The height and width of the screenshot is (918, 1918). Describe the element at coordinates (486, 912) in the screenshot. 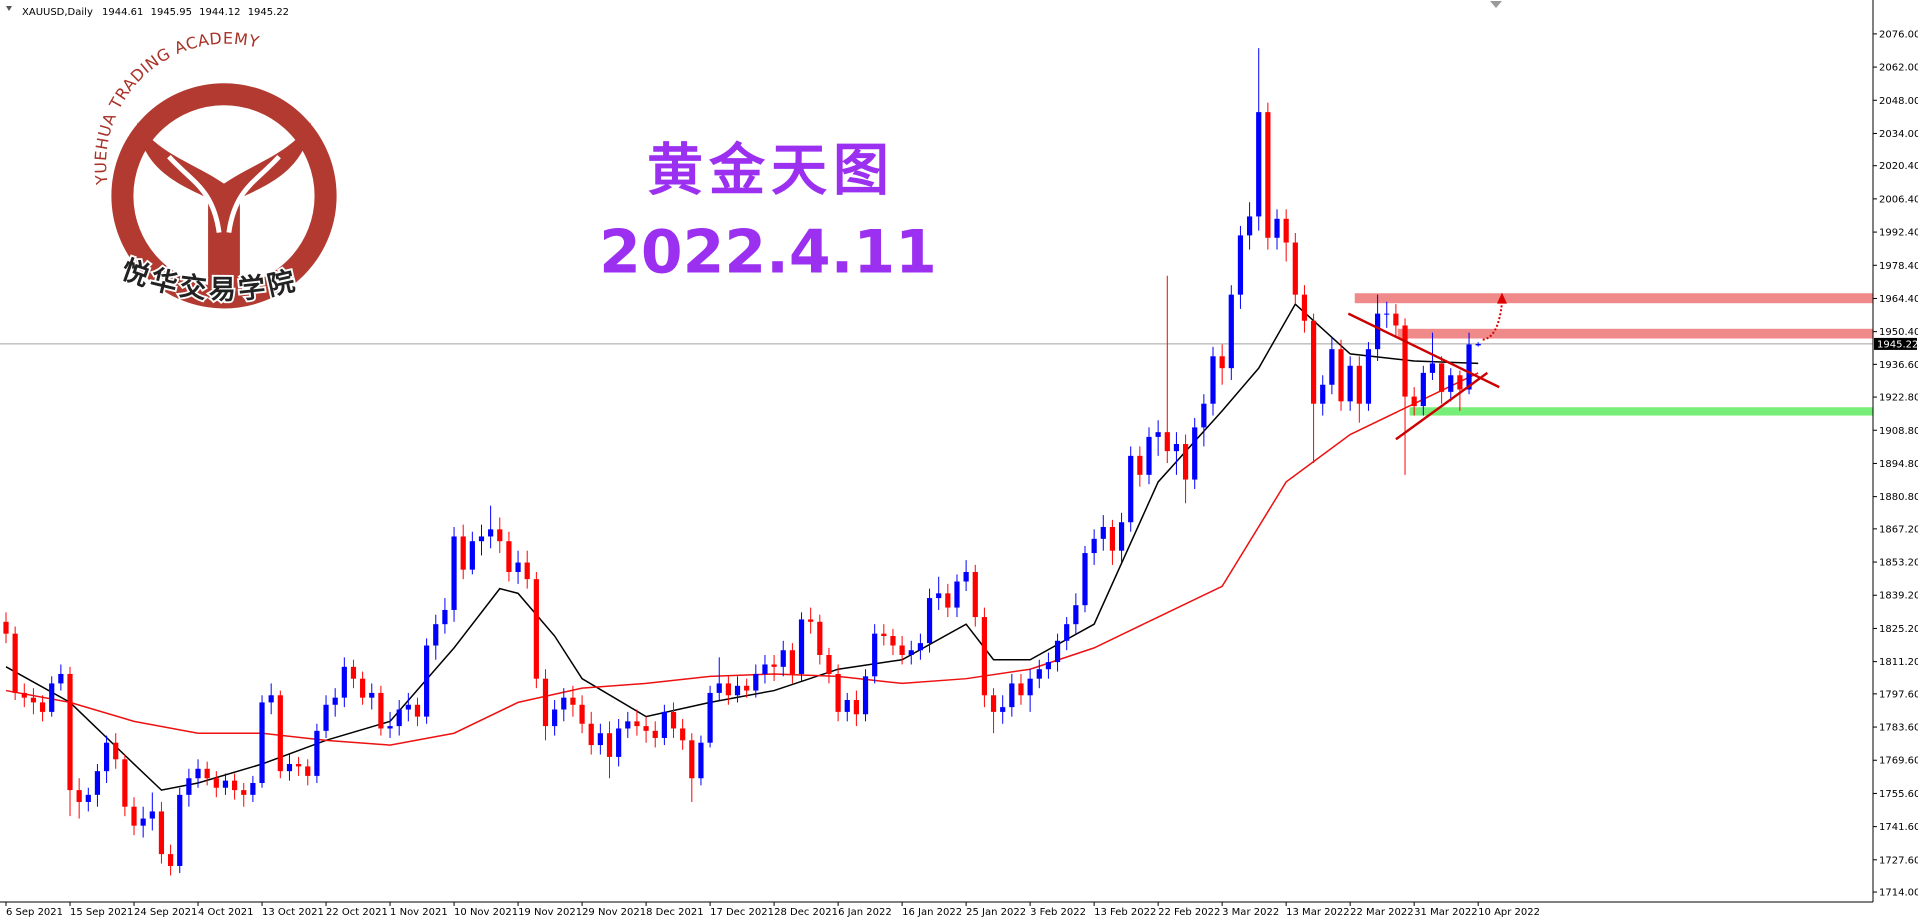

I see `x-tick-label: 10 Nov 2021` at that location.